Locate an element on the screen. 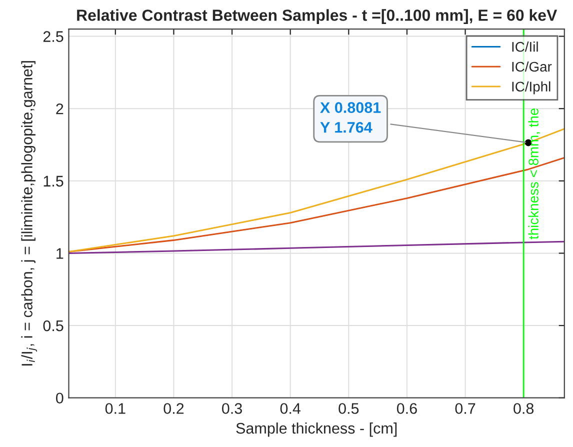  x-tick-label: 0.6 is located at coordinates (406, 408).